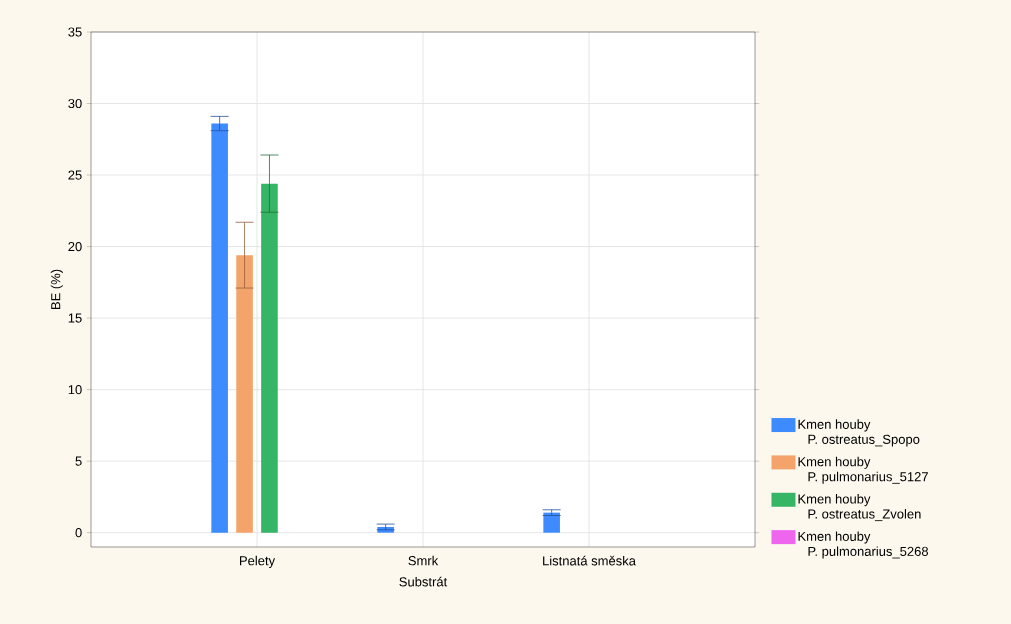 The image size is (1011, 624). What do you see at coordinates (859, 508) in the screenshot?
I see `legend-label: Kmen houby P. ostreatus_Zvolen` at bounding box center [859, 508].